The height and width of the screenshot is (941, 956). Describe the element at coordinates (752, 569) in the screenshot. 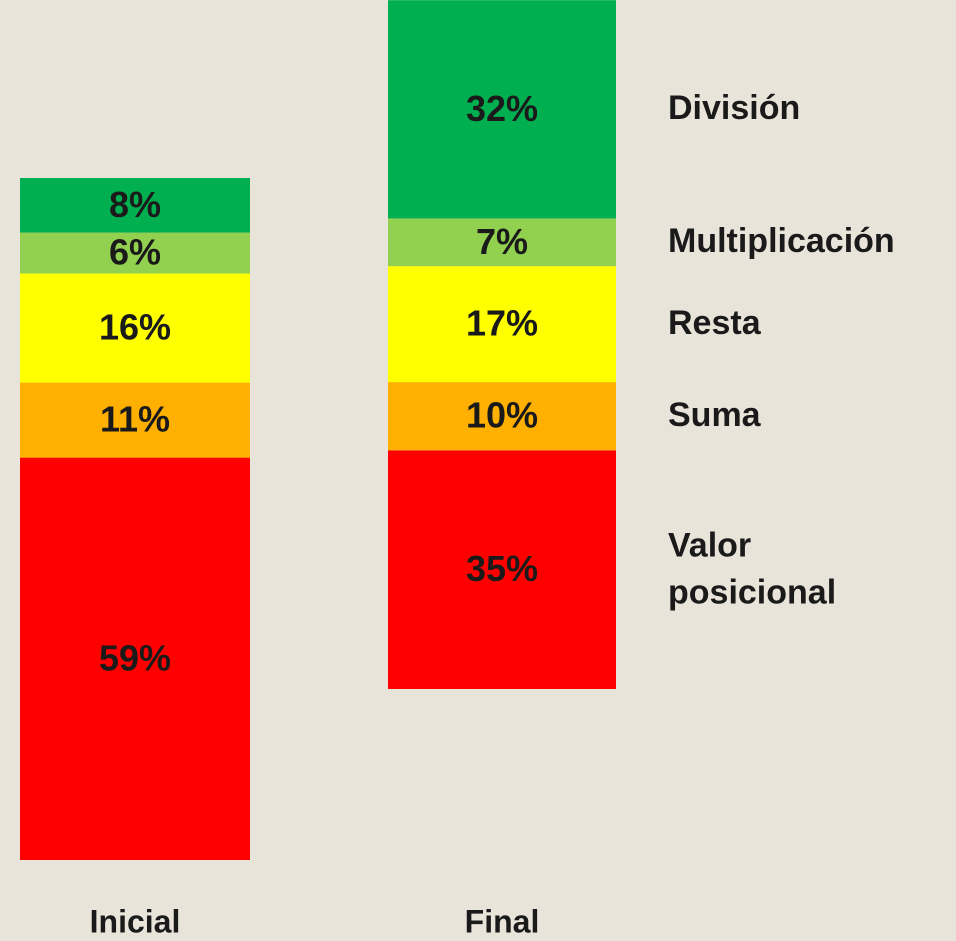

I see `legend-entry: Valor posicional` at that location.